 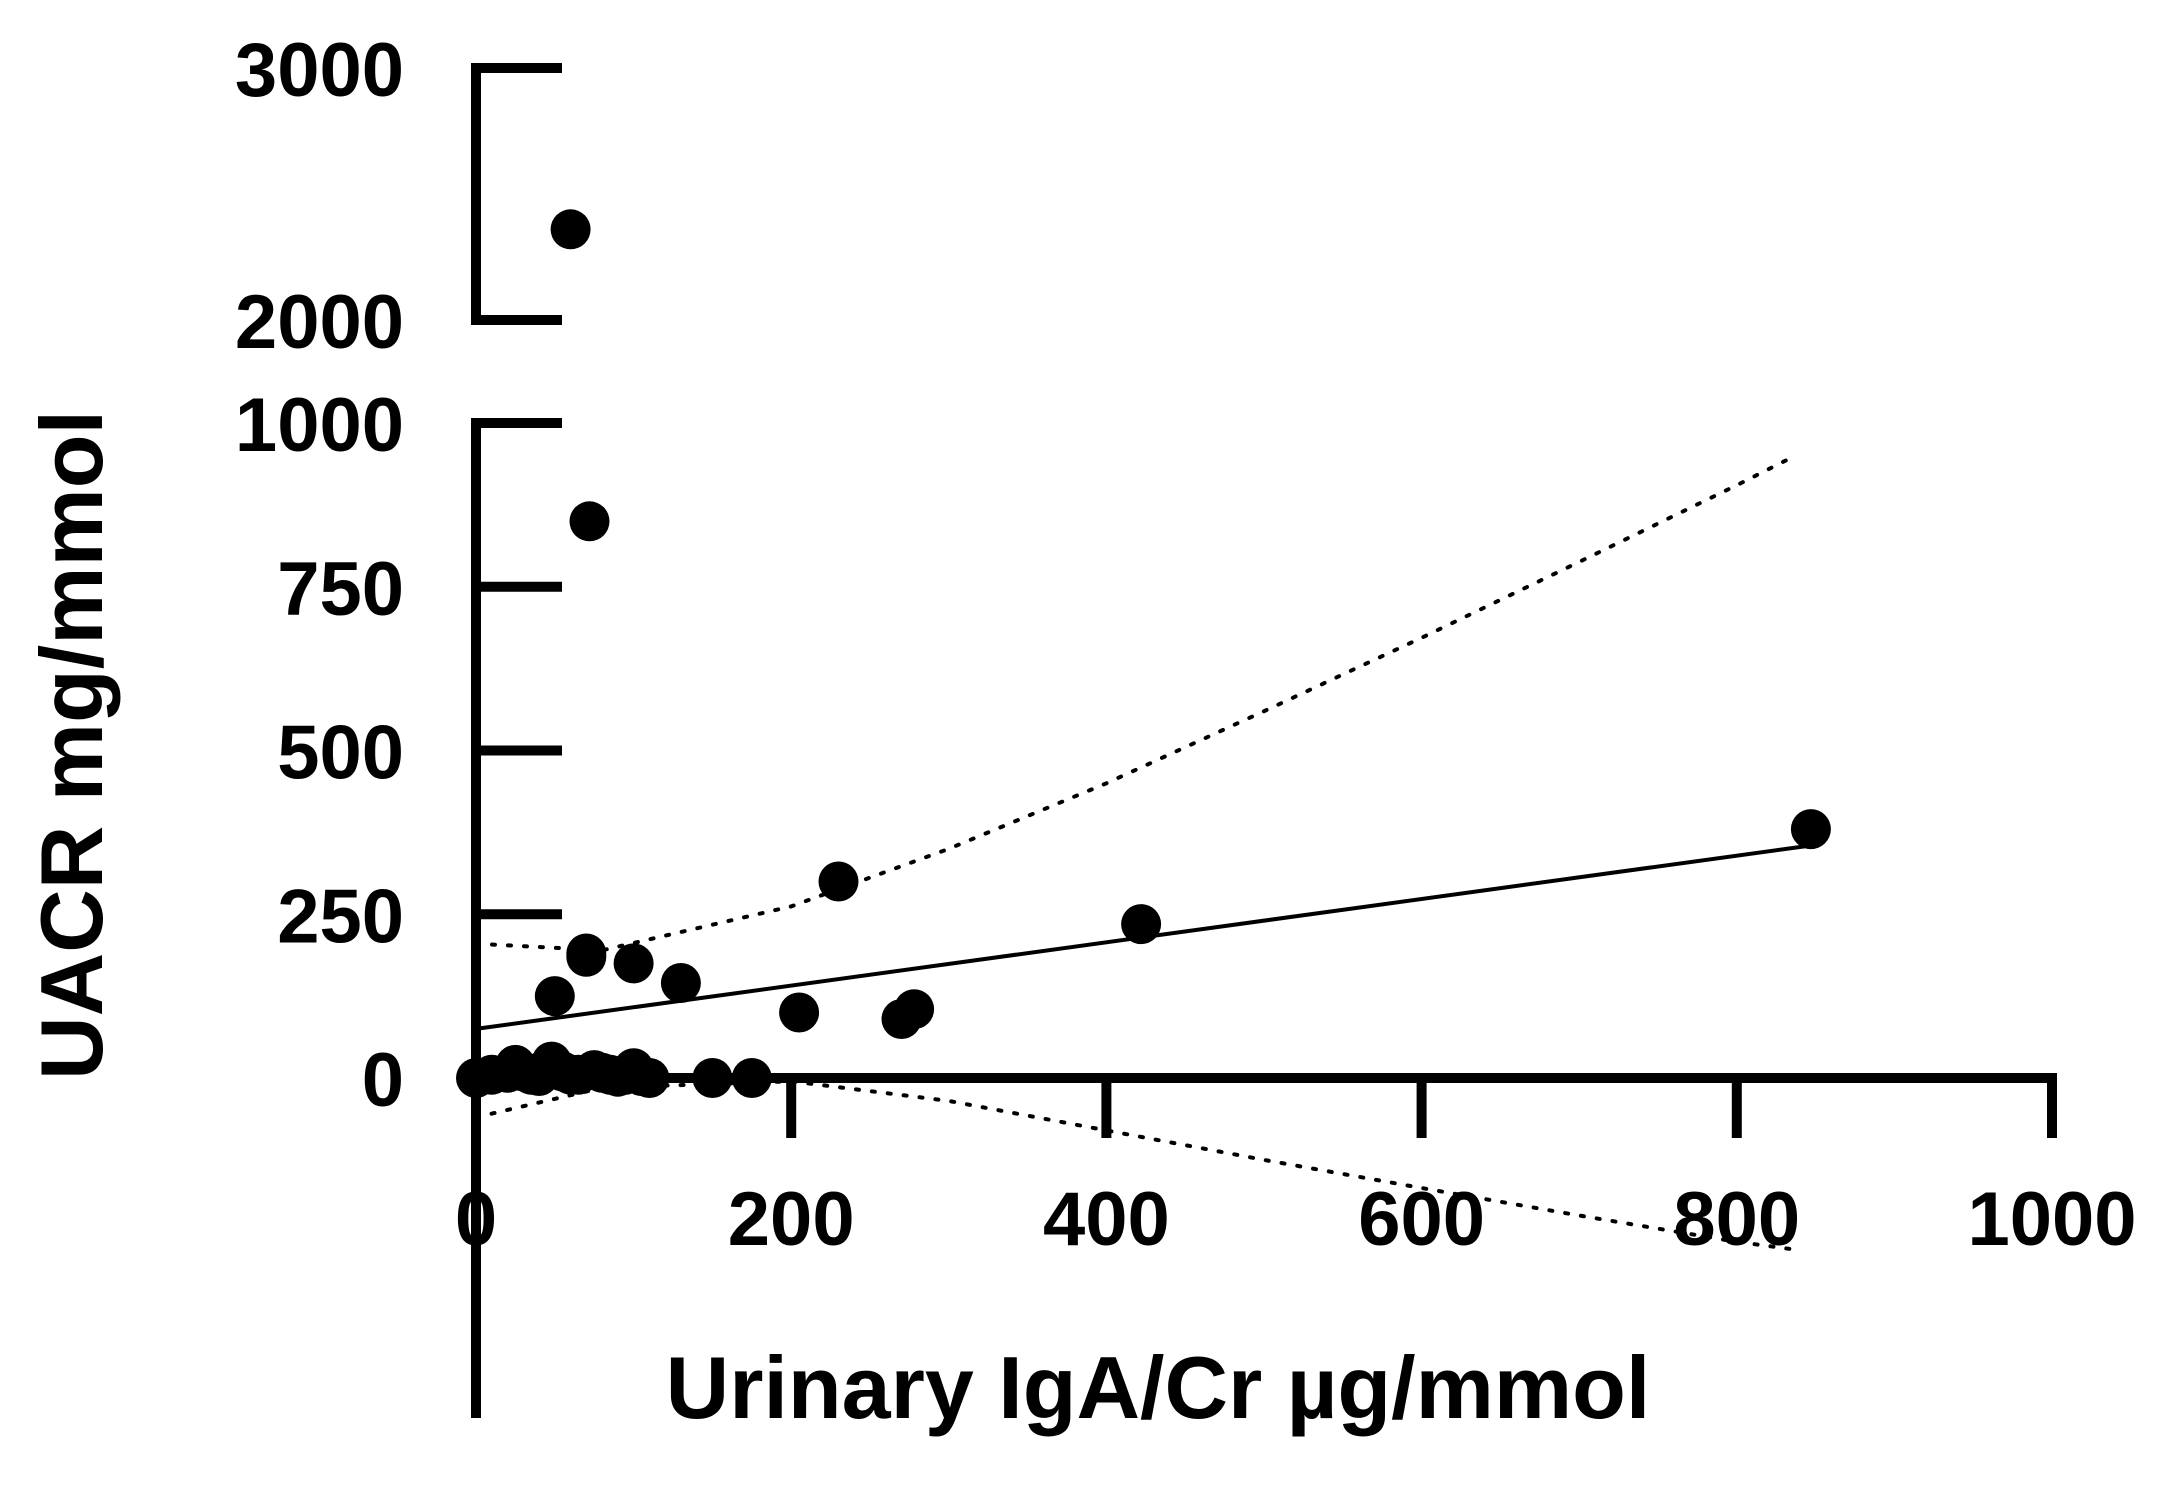 I want to click on x-axis-title: Urinary IgA/Cr µg/mmol, so click(x=1158, y=1387).